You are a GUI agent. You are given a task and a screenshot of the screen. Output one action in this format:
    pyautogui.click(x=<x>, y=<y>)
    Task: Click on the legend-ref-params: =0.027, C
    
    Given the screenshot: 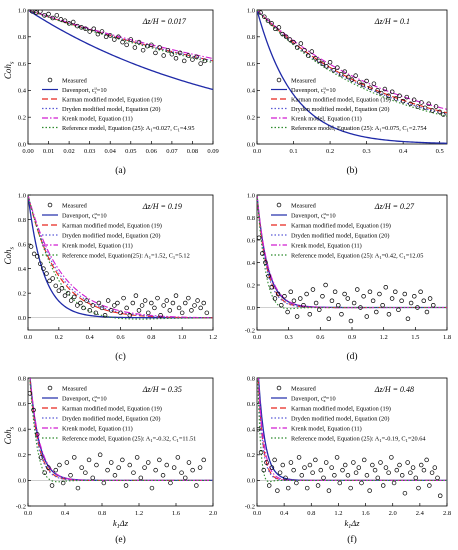 What is the action you would take?
    pyautogui.click(x=165, y=128)
    